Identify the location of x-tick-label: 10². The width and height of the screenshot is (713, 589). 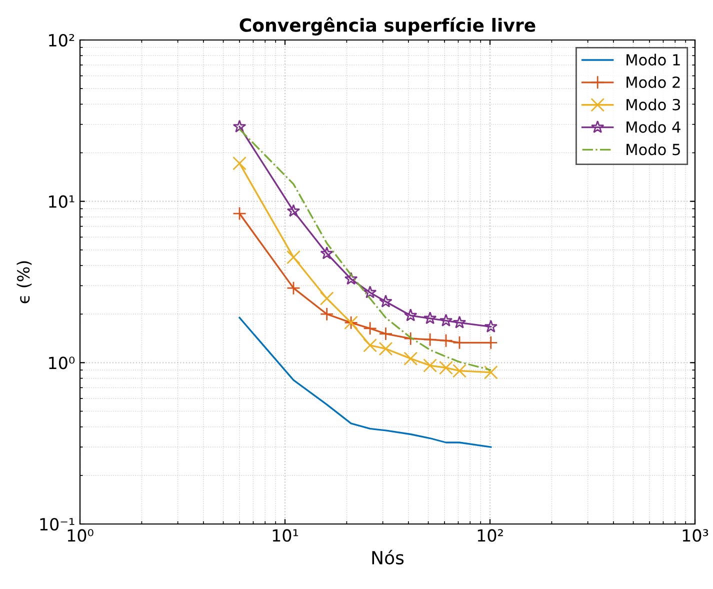
(490, 535).